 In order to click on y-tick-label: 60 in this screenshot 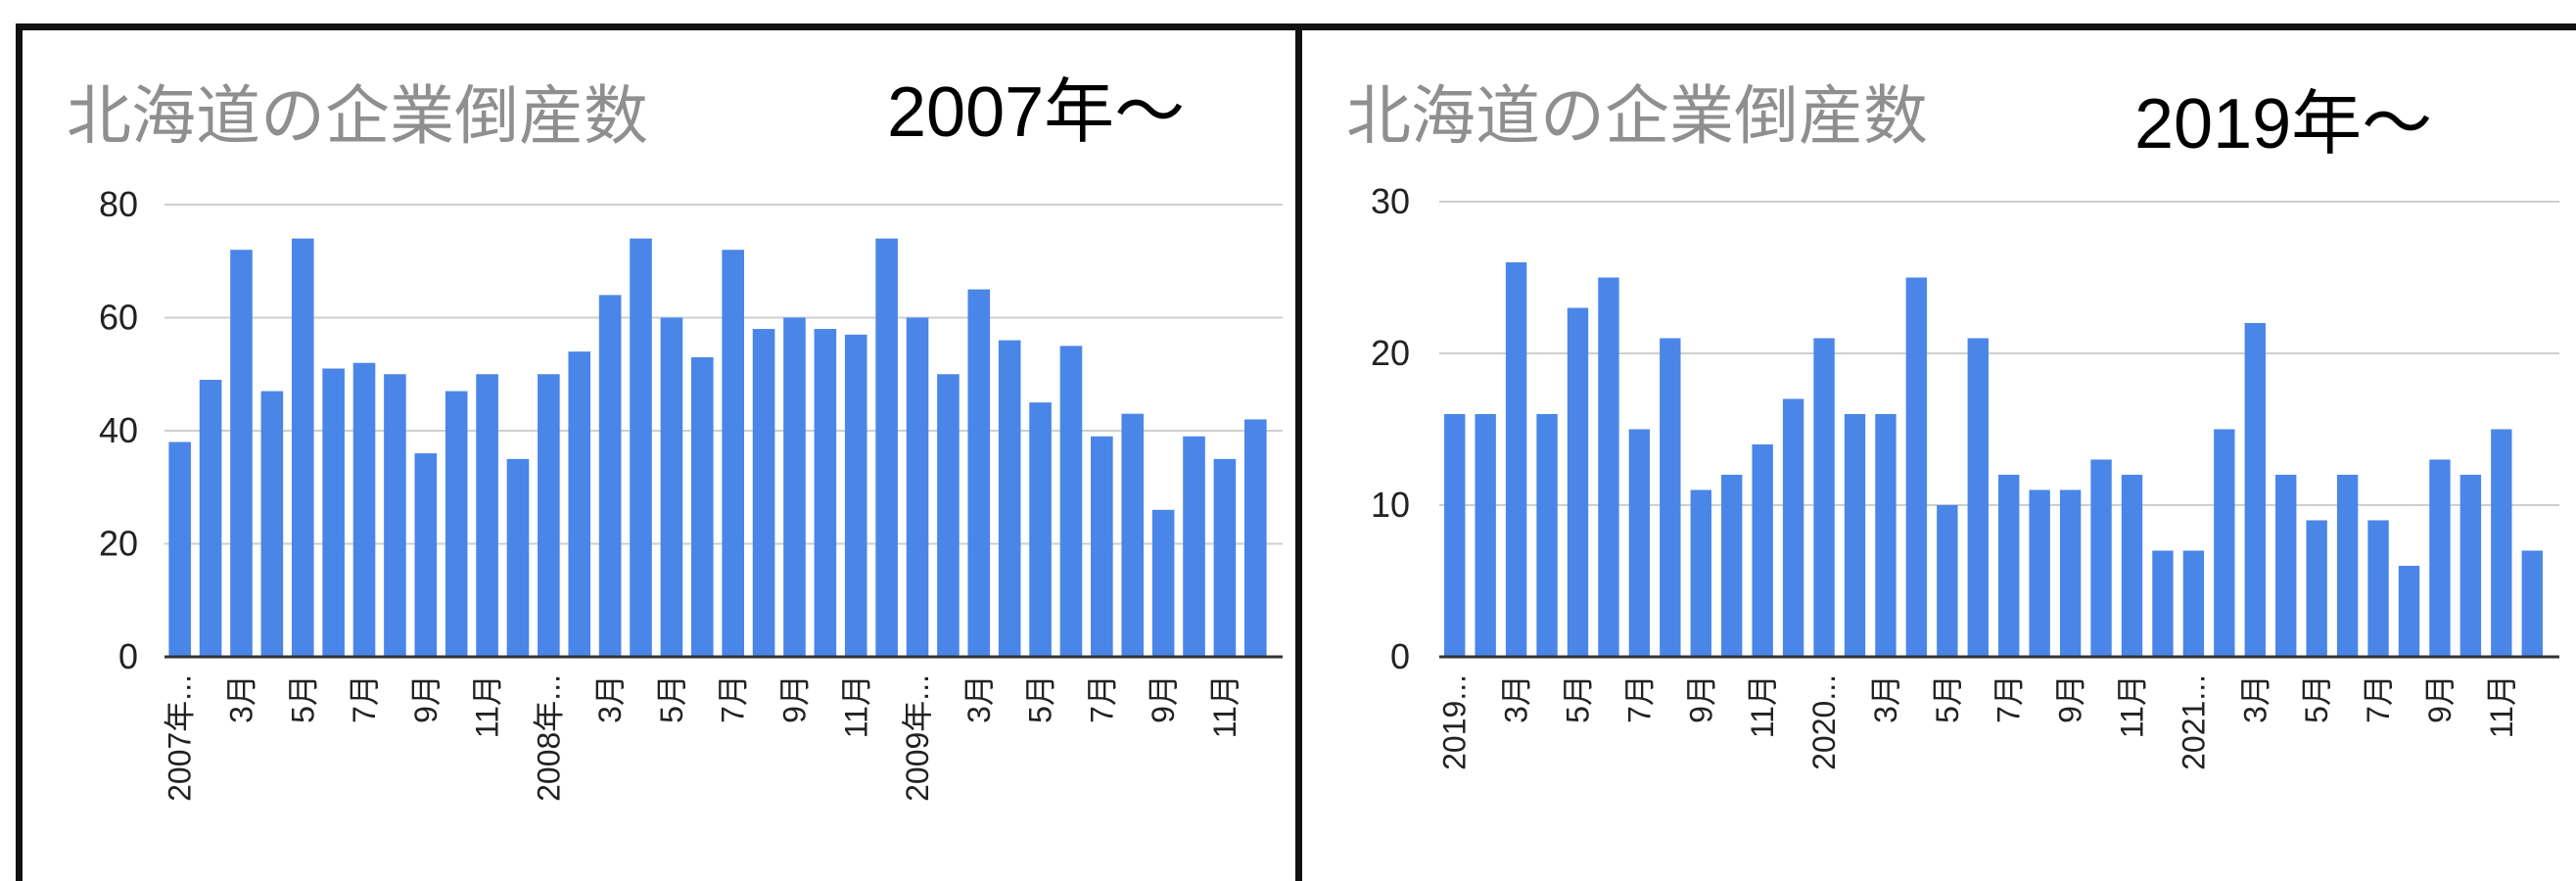, I will do `click(118, 318)`.